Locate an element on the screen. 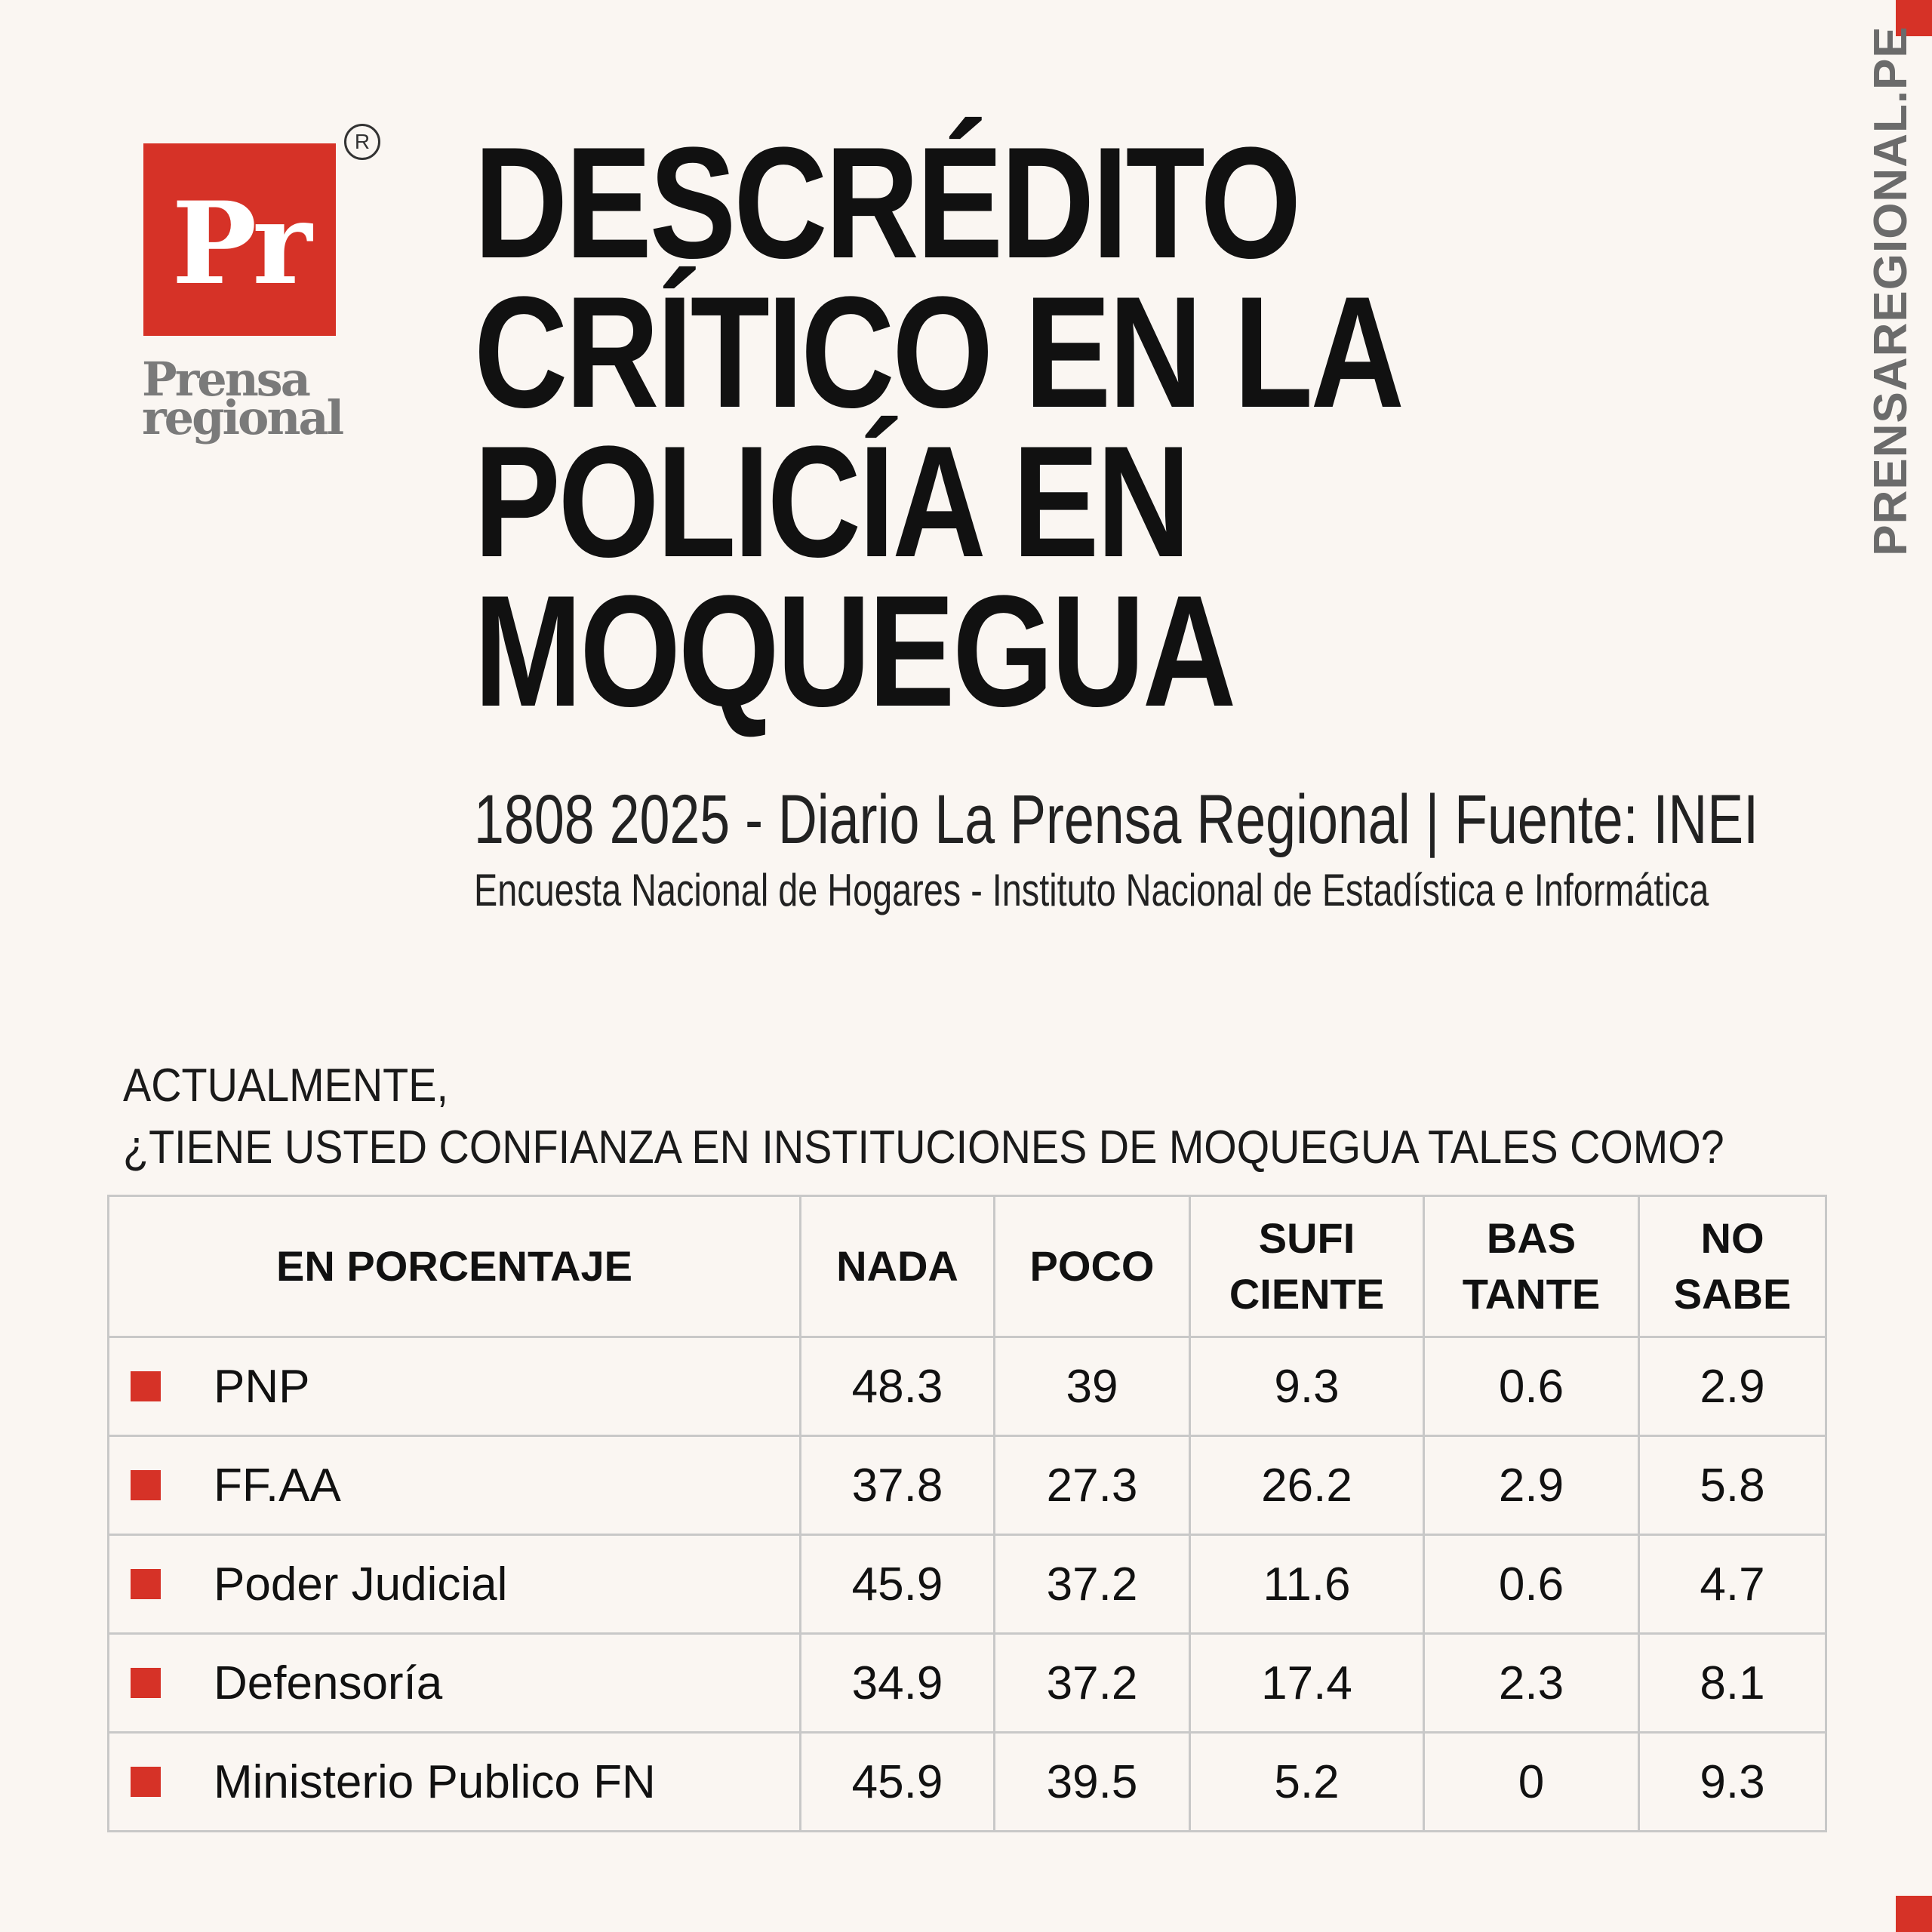  brand-name-line1: Prensa is located at coordinates (226, 379).